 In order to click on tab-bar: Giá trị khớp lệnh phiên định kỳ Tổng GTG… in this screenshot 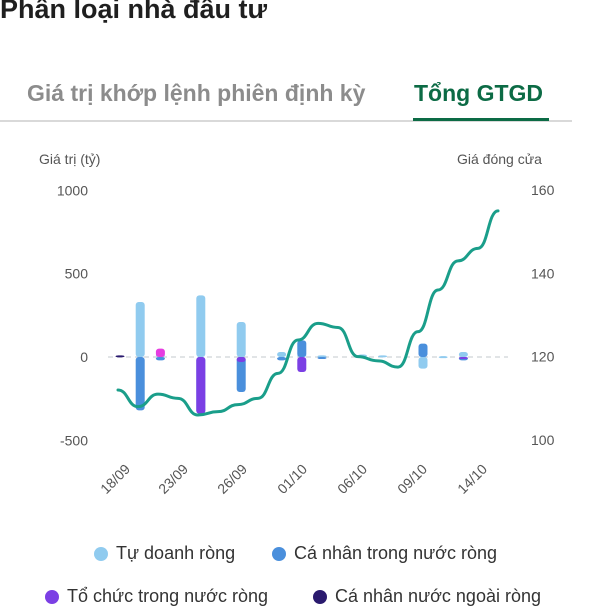, I will do `click(286, 97)`.